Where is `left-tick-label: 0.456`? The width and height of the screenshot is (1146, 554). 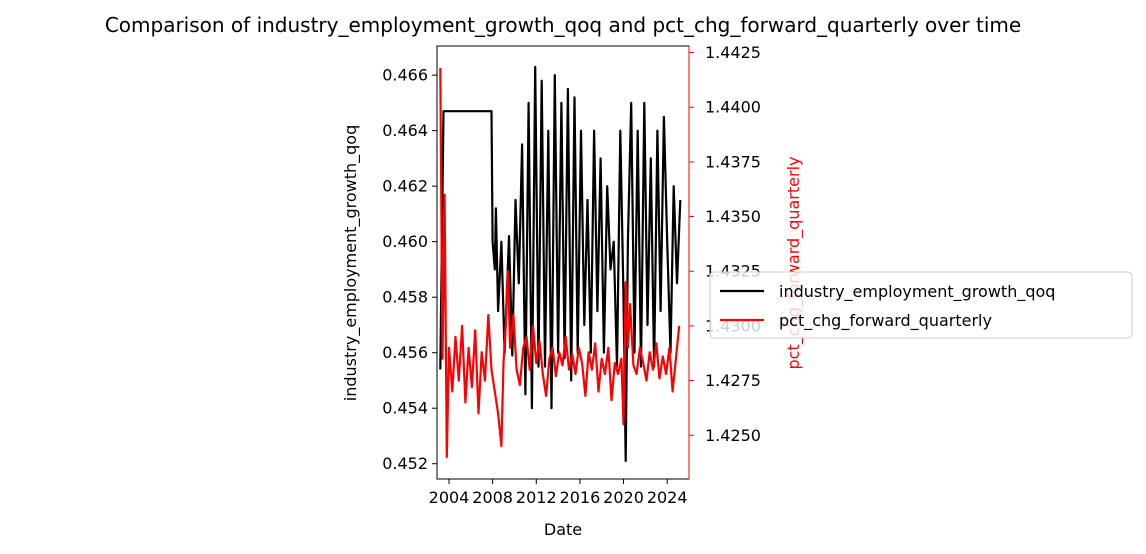
left-tick-label: 0.456 is located at coordinates (405, 352).